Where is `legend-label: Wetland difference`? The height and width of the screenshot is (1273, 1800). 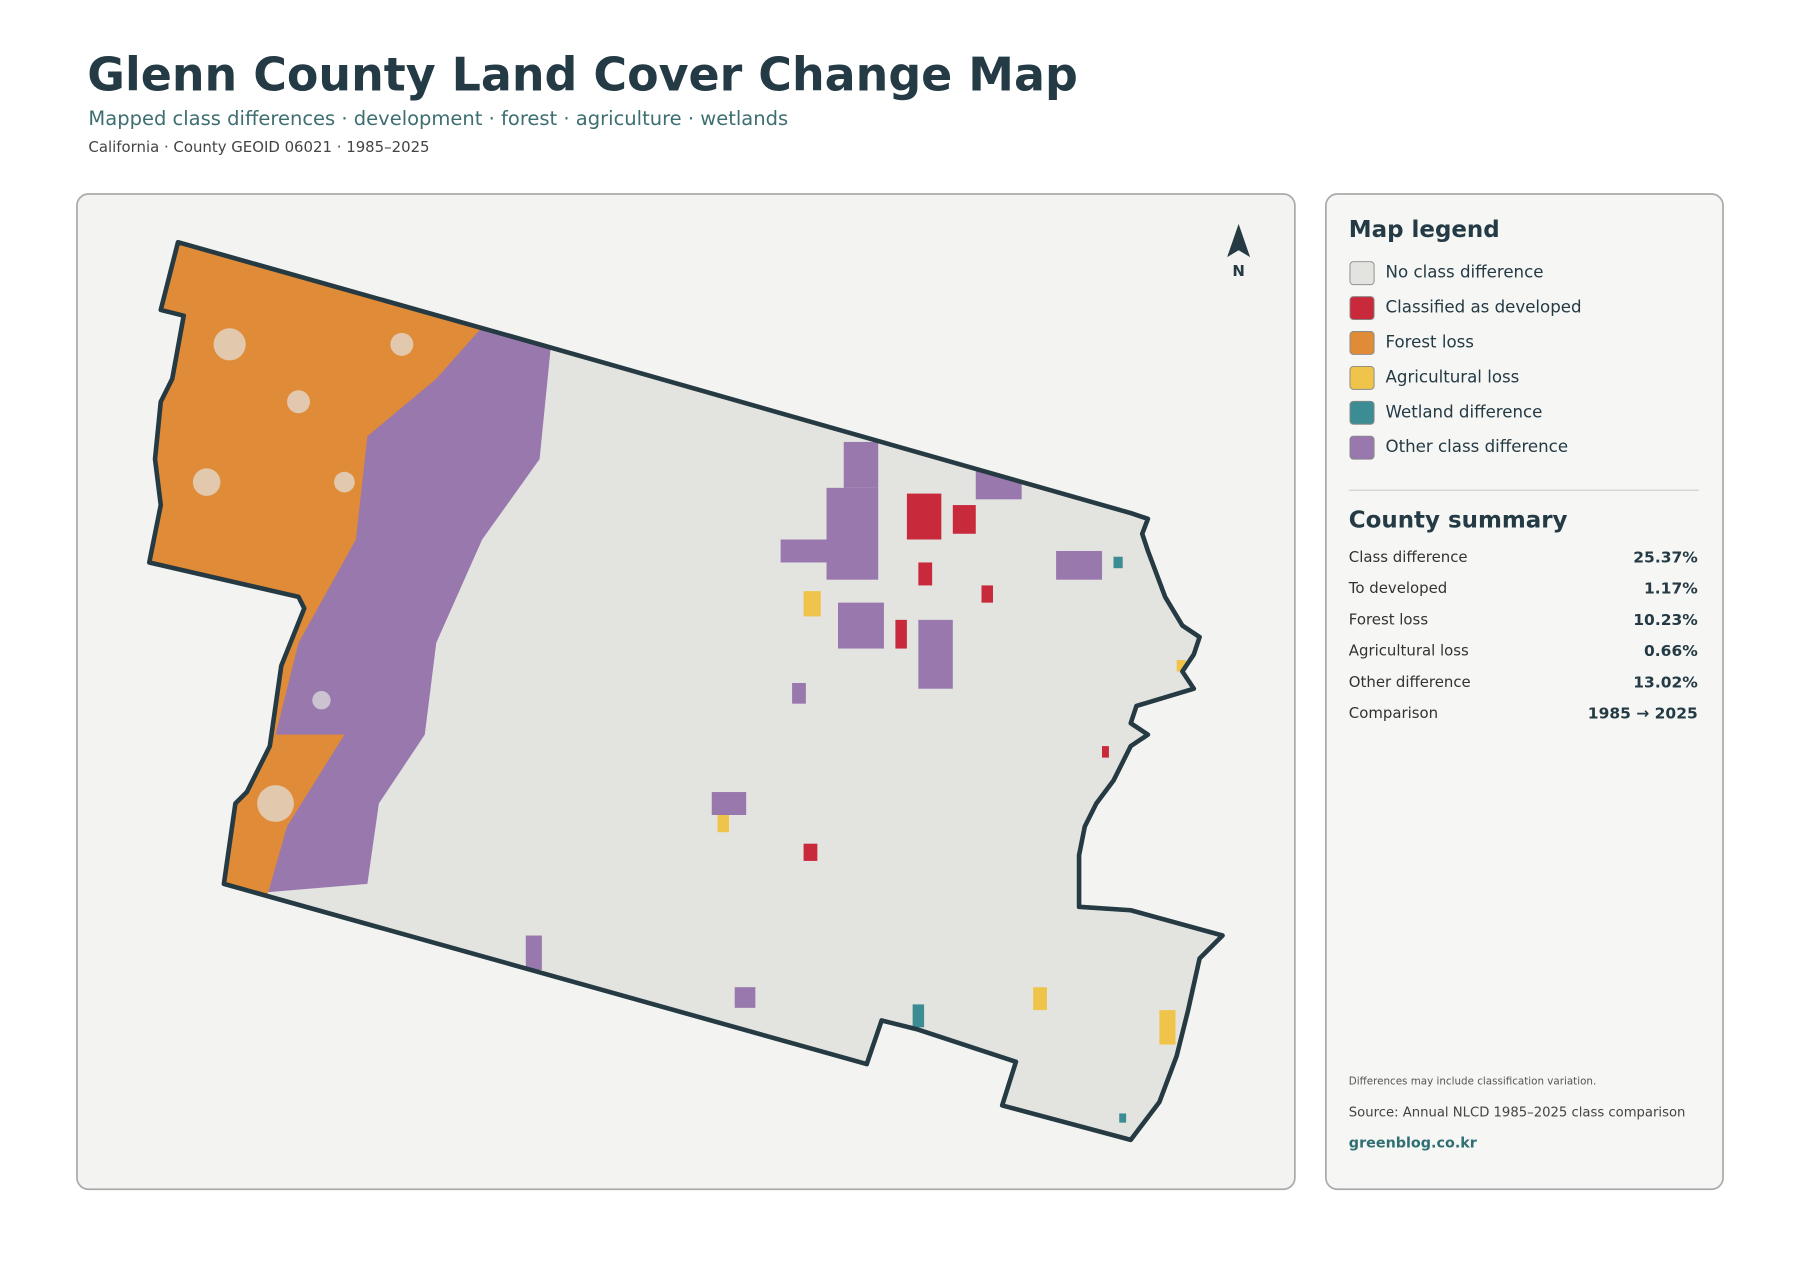
legend-label: Wetland difference is located at coordinates (1464, 411).